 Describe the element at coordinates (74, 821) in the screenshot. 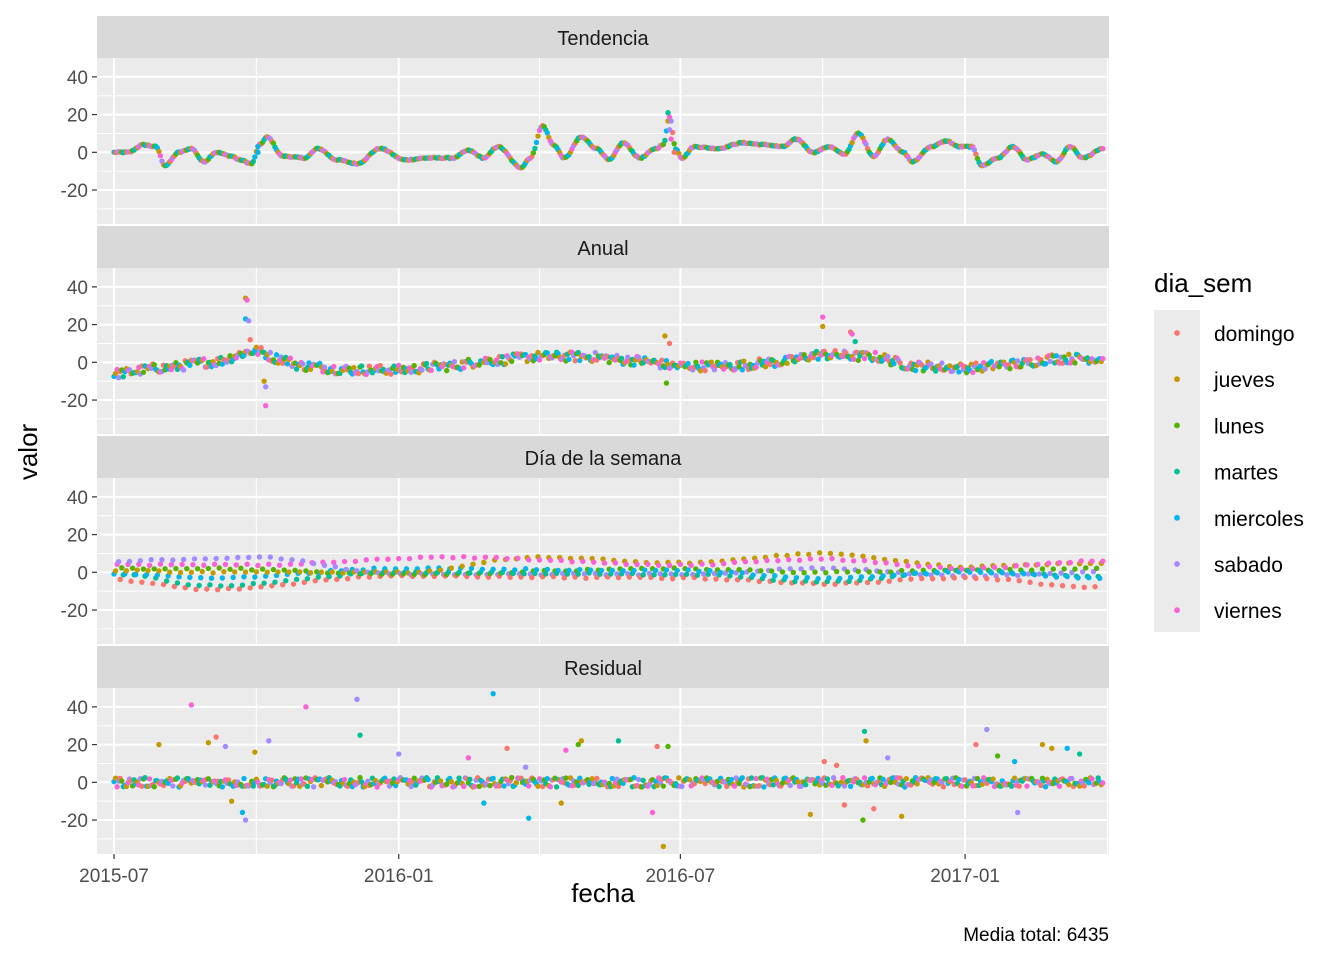

I see `y-tick-label: -20` at that location.